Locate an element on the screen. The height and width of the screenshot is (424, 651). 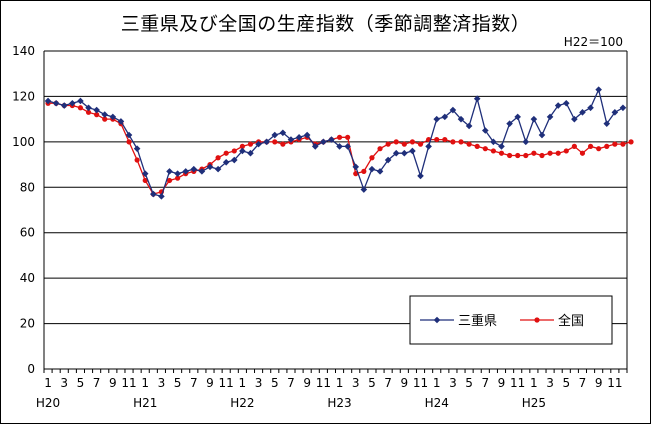
chart-title: 三重県及び全国の生産指数（季節調整済指数） is located at coordinates (325, 24).